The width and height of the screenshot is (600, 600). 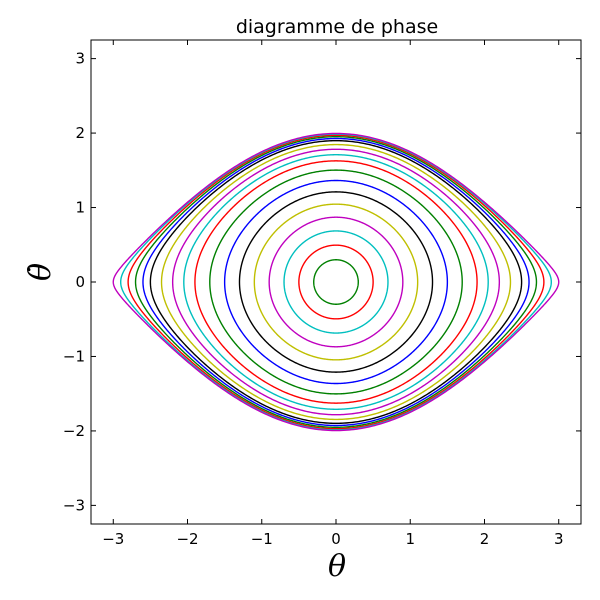 I want to click on x-tick-label: 0, so click(x=336, y=539).